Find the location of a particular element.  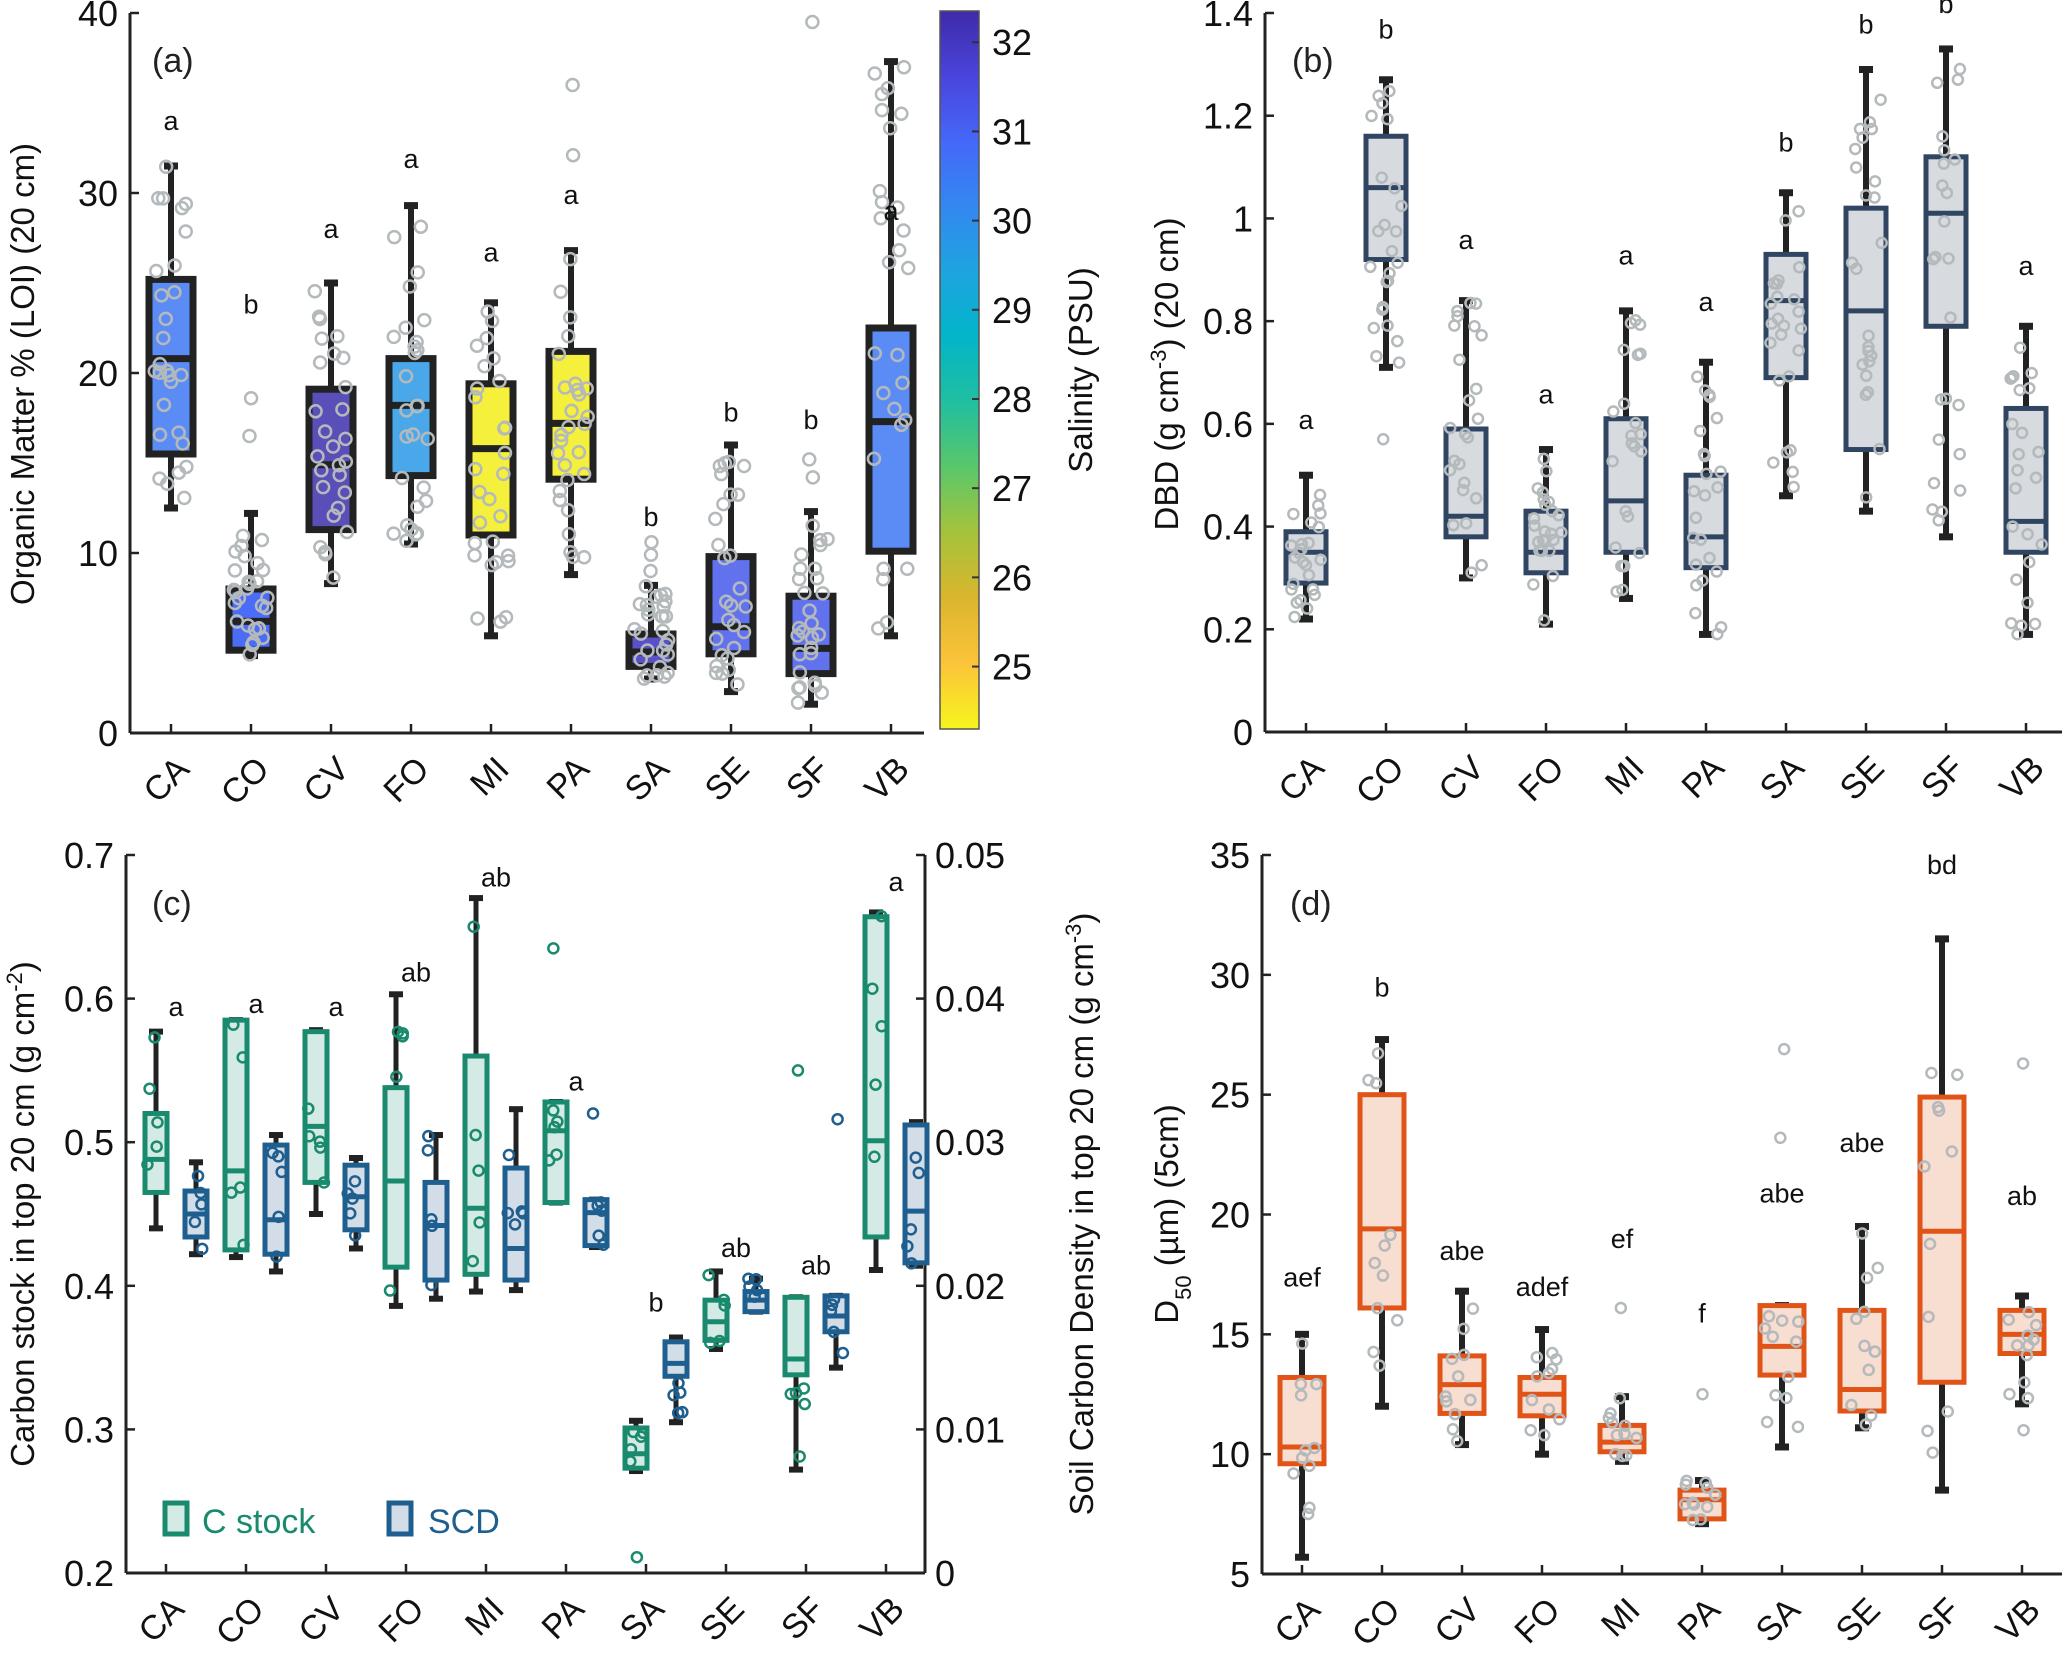

panel-d-y-axis-title: D50 (µm) (5cm) is located at coordinates (1172, 1213).